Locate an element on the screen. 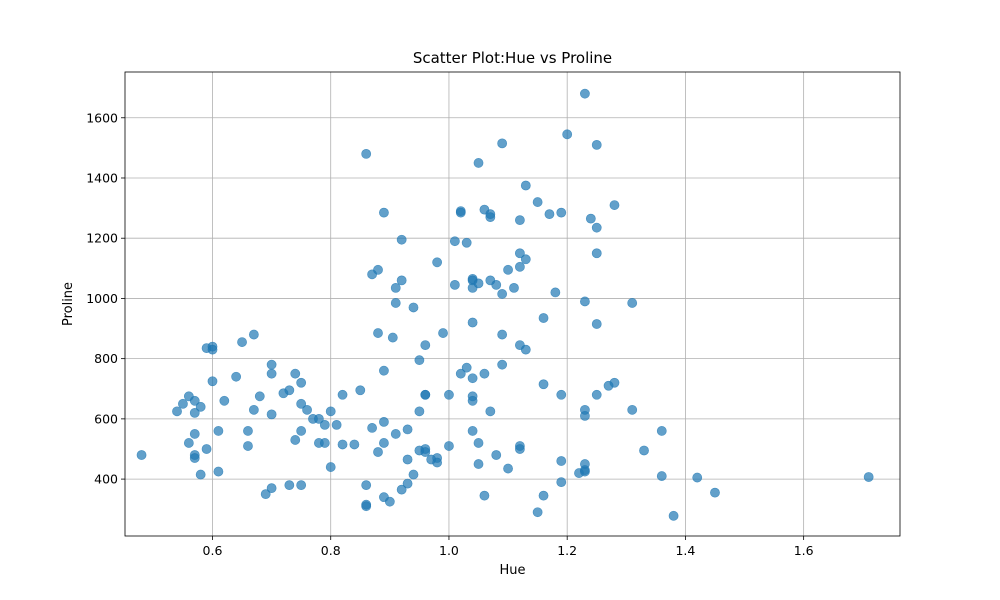 The image size is (1000, 600). y-tick-label: 1600 is located at coordinates (102, 117).